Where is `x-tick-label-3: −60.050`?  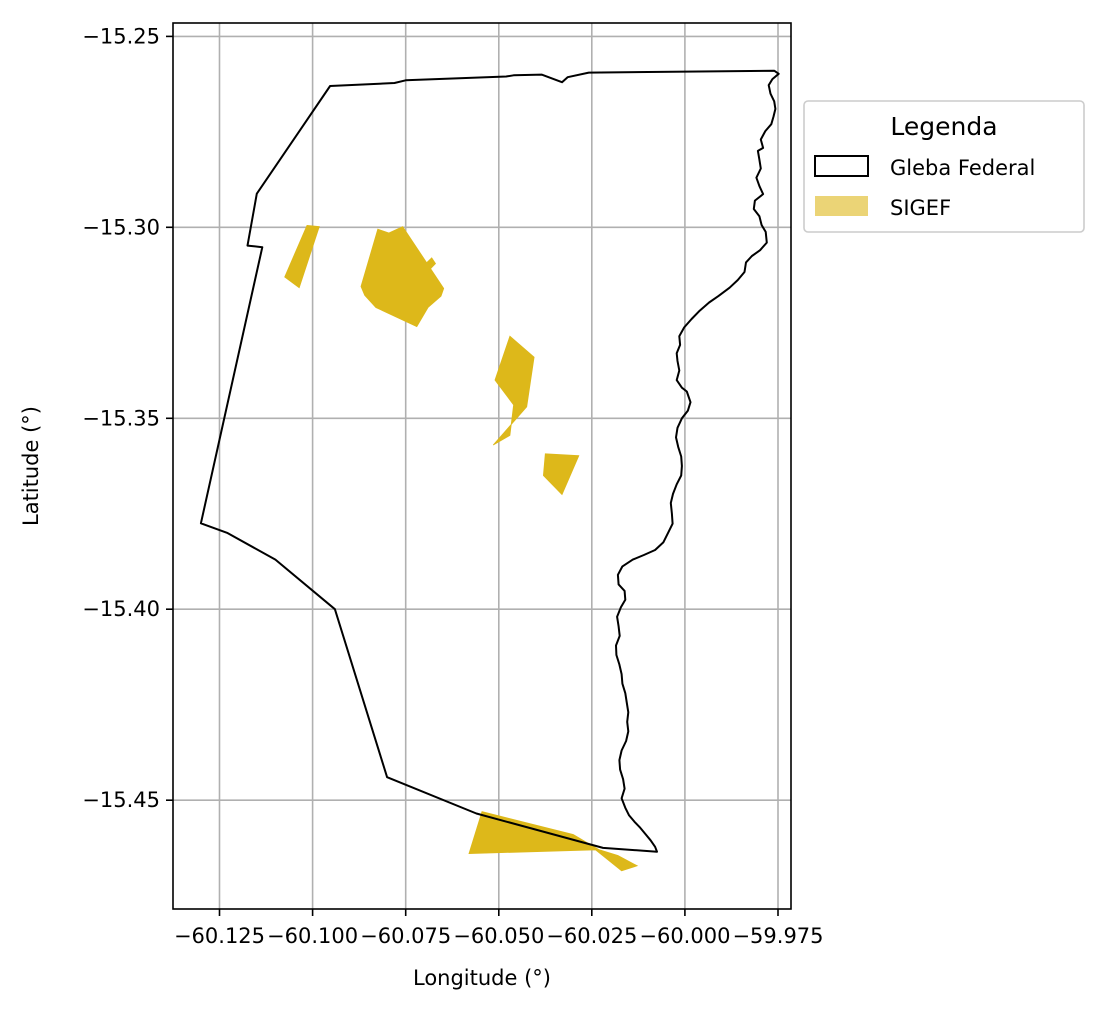 x-tick-label-3: −60.050 is located at coordinates (498, 936).